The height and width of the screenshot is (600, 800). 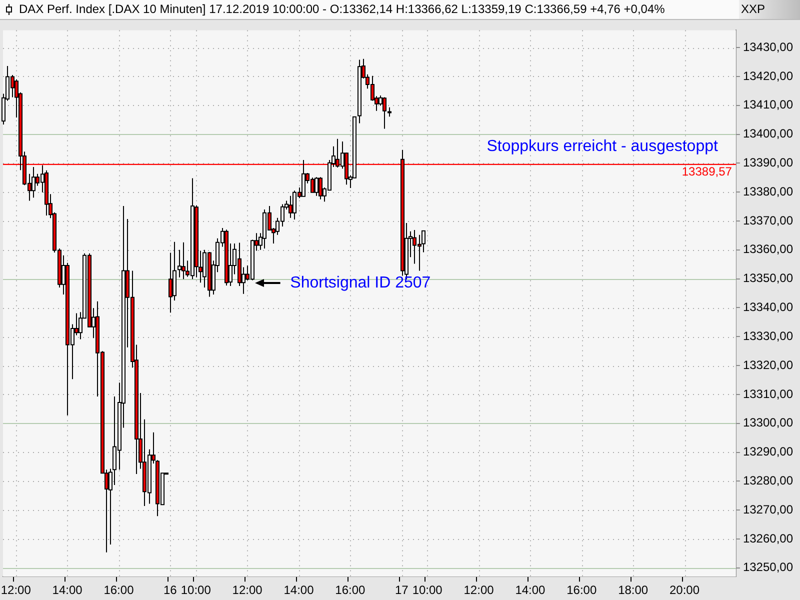 What do you see at coordinates (769, 9) in the screenshot?
I see `text: XXP` at bounding box center [769, 9].